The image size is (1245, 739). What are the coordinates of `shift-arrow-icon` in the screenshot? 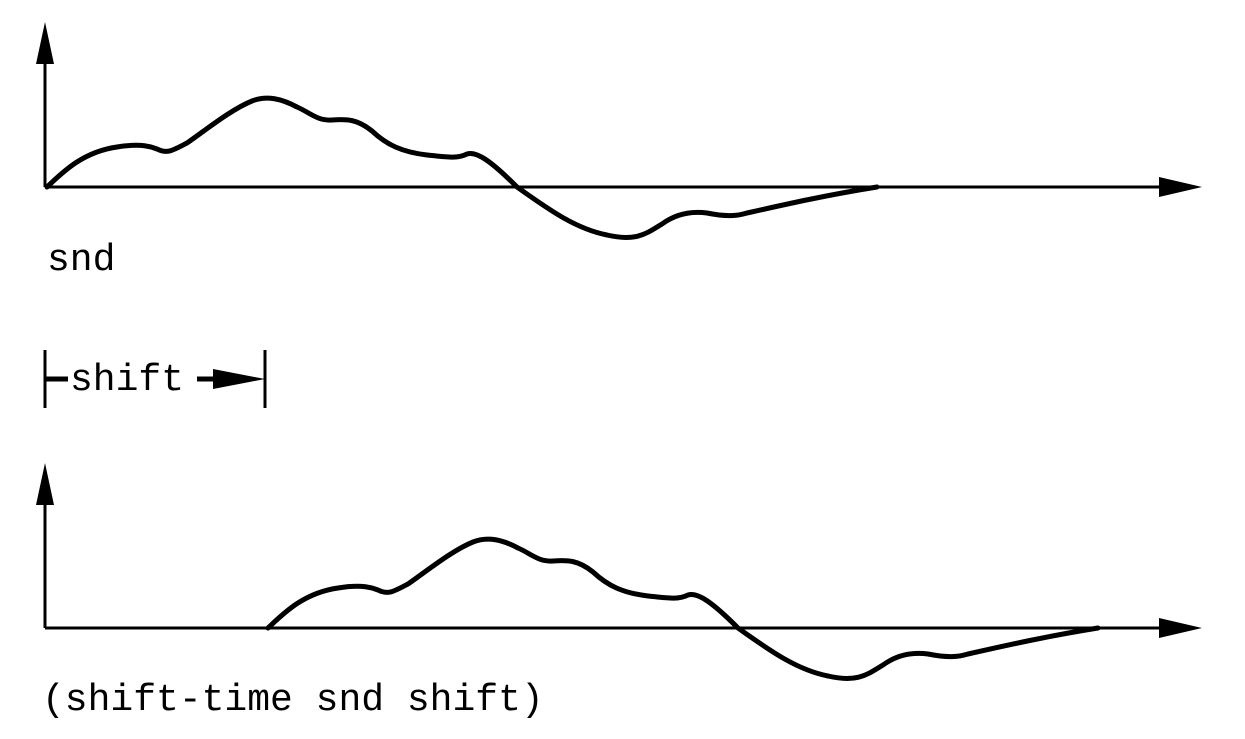 It's located at (239, 379).